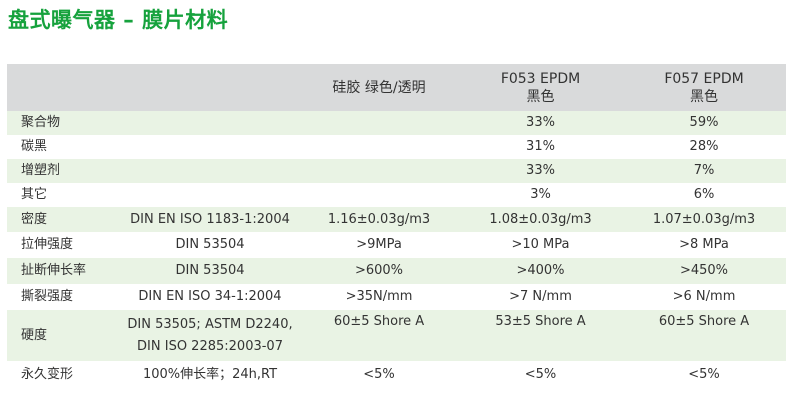 The image size is (794, 402). I want to click on table-row: 聚合物 33% 59%, so click(396, 123).